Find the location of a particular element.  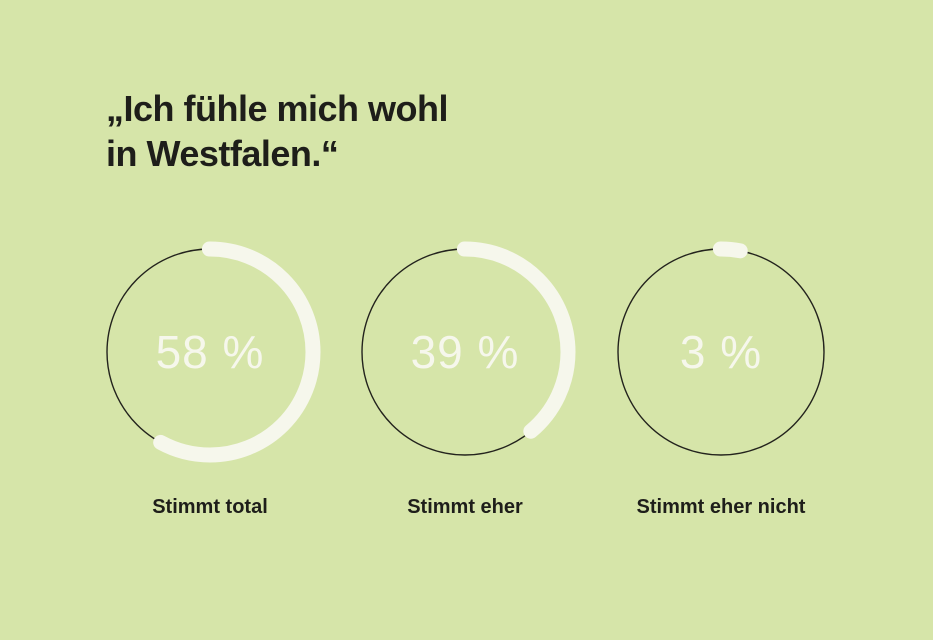

donut-chart-stimmt-eher: 39 % is located at coordinates (465, 352).